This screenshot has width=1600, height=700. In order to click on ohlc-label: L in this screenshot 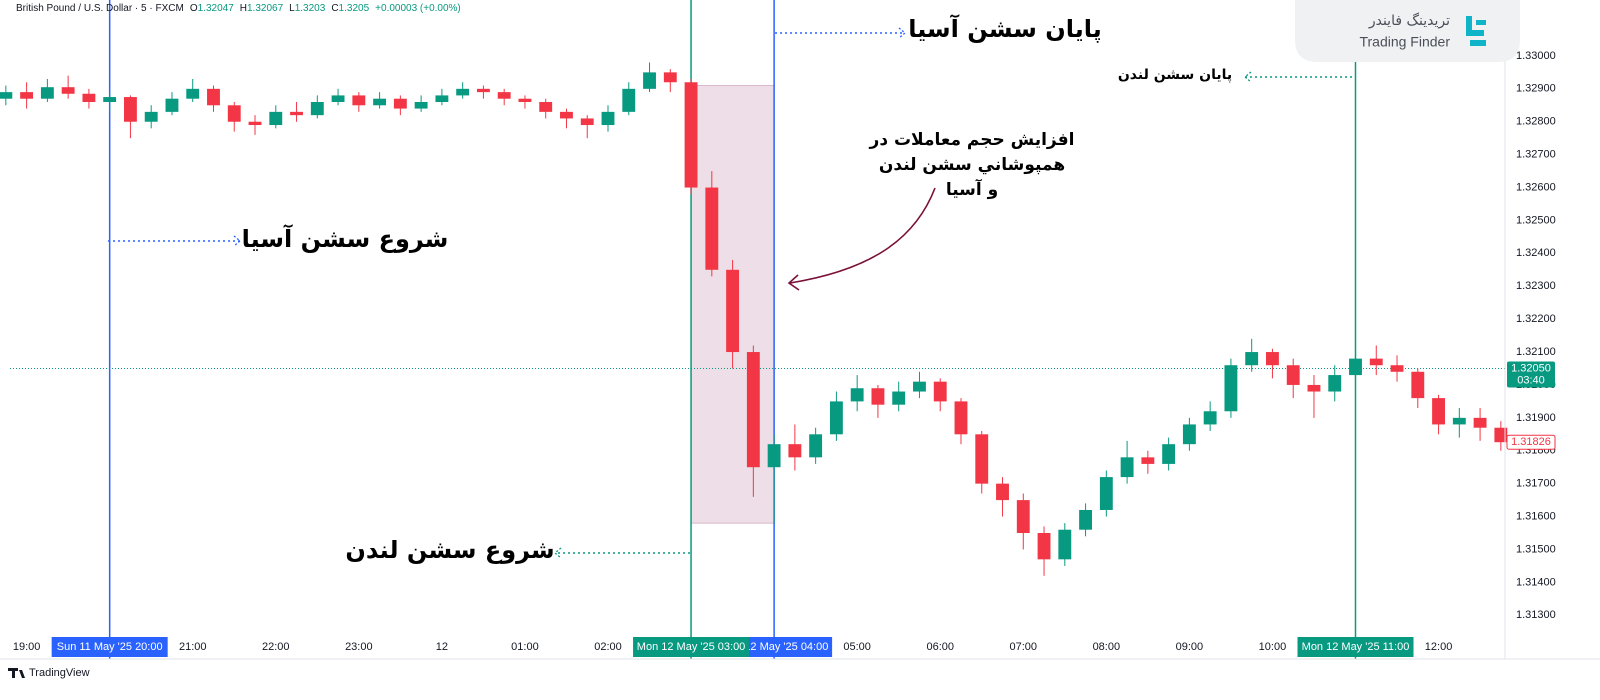, I will do `click(292, 8)`.